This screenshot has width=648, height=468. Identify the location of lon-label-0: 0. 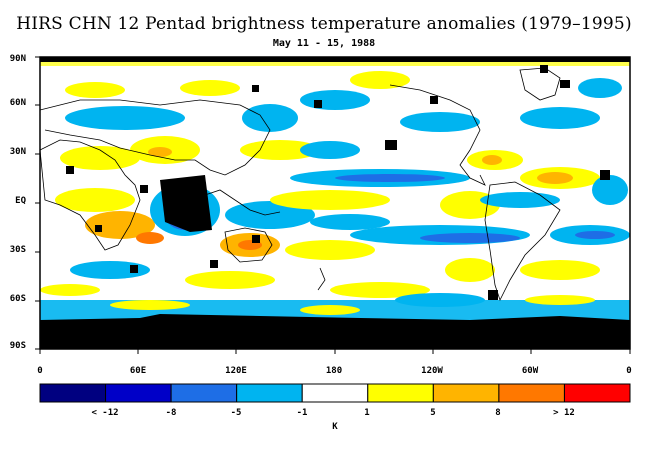
(40, 371).